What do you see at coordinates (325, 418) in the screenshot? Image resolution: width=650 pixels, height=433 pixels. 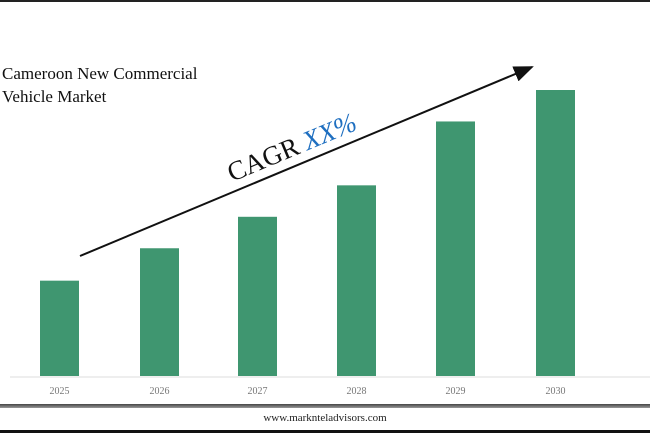 I see `footer-url: www.marknteladvisors.com` at bounding box center [325, 418].